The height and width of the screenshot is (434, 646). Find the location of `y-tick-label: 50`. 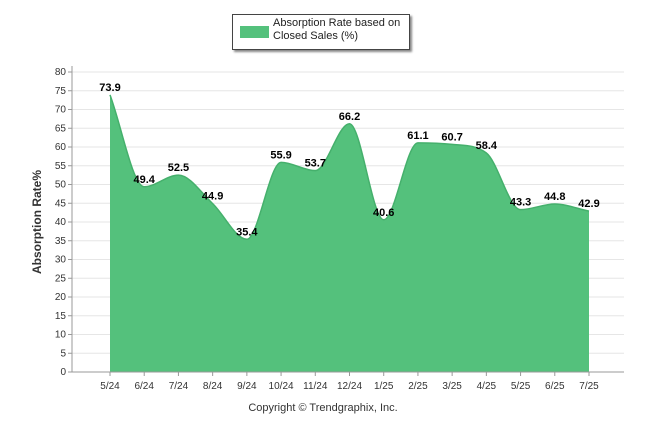

y-tick-label: 50 is located at coordinates (61, 185).